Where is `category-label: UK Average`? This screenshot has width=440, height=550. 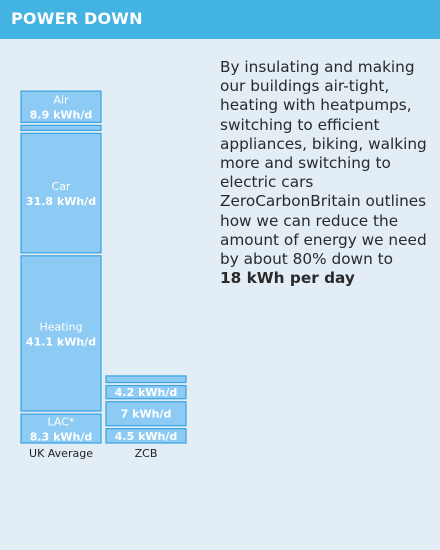
category-label: UK Average is located at coordinates (61, 453).